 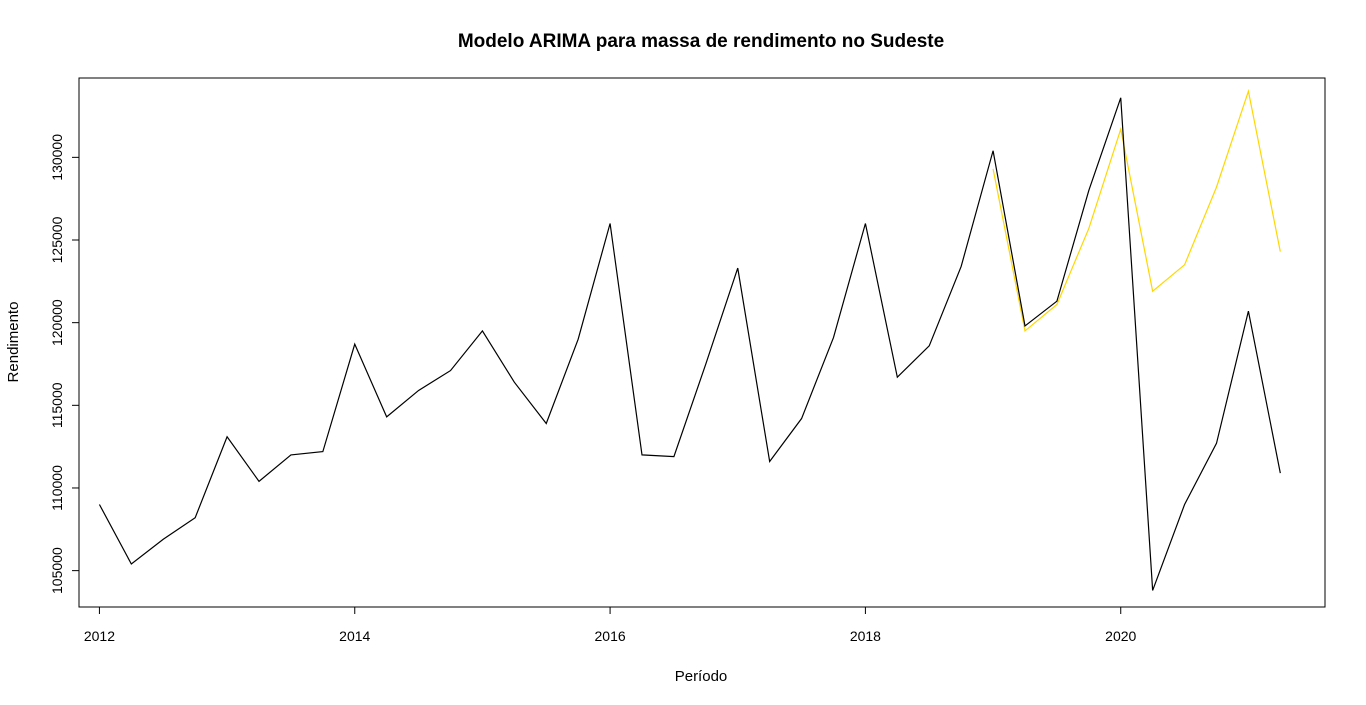 What do you see at coordinates (57, 570) in the screenshot?
I see `y-tick-label: 105000` at bounding box center [57, 570].